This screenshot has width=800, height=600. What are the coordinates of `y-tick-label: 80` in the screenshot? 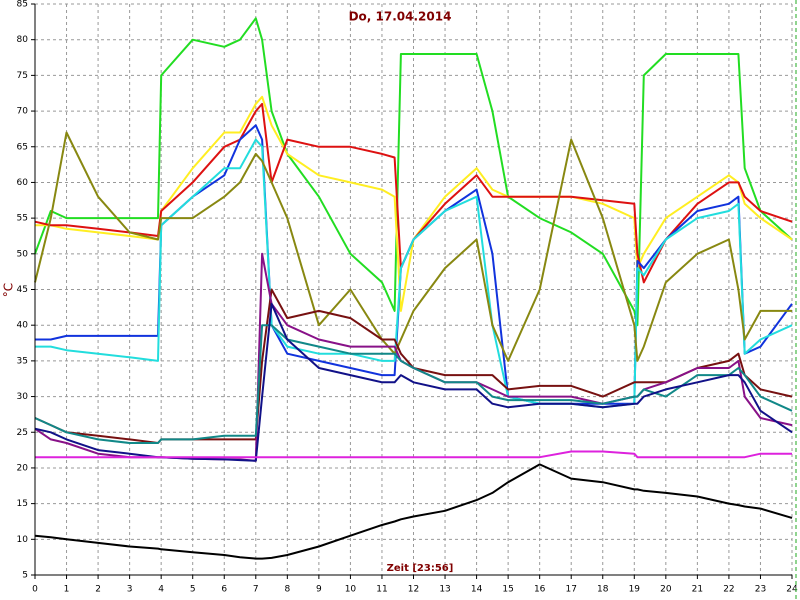 It's located at (23, 40).